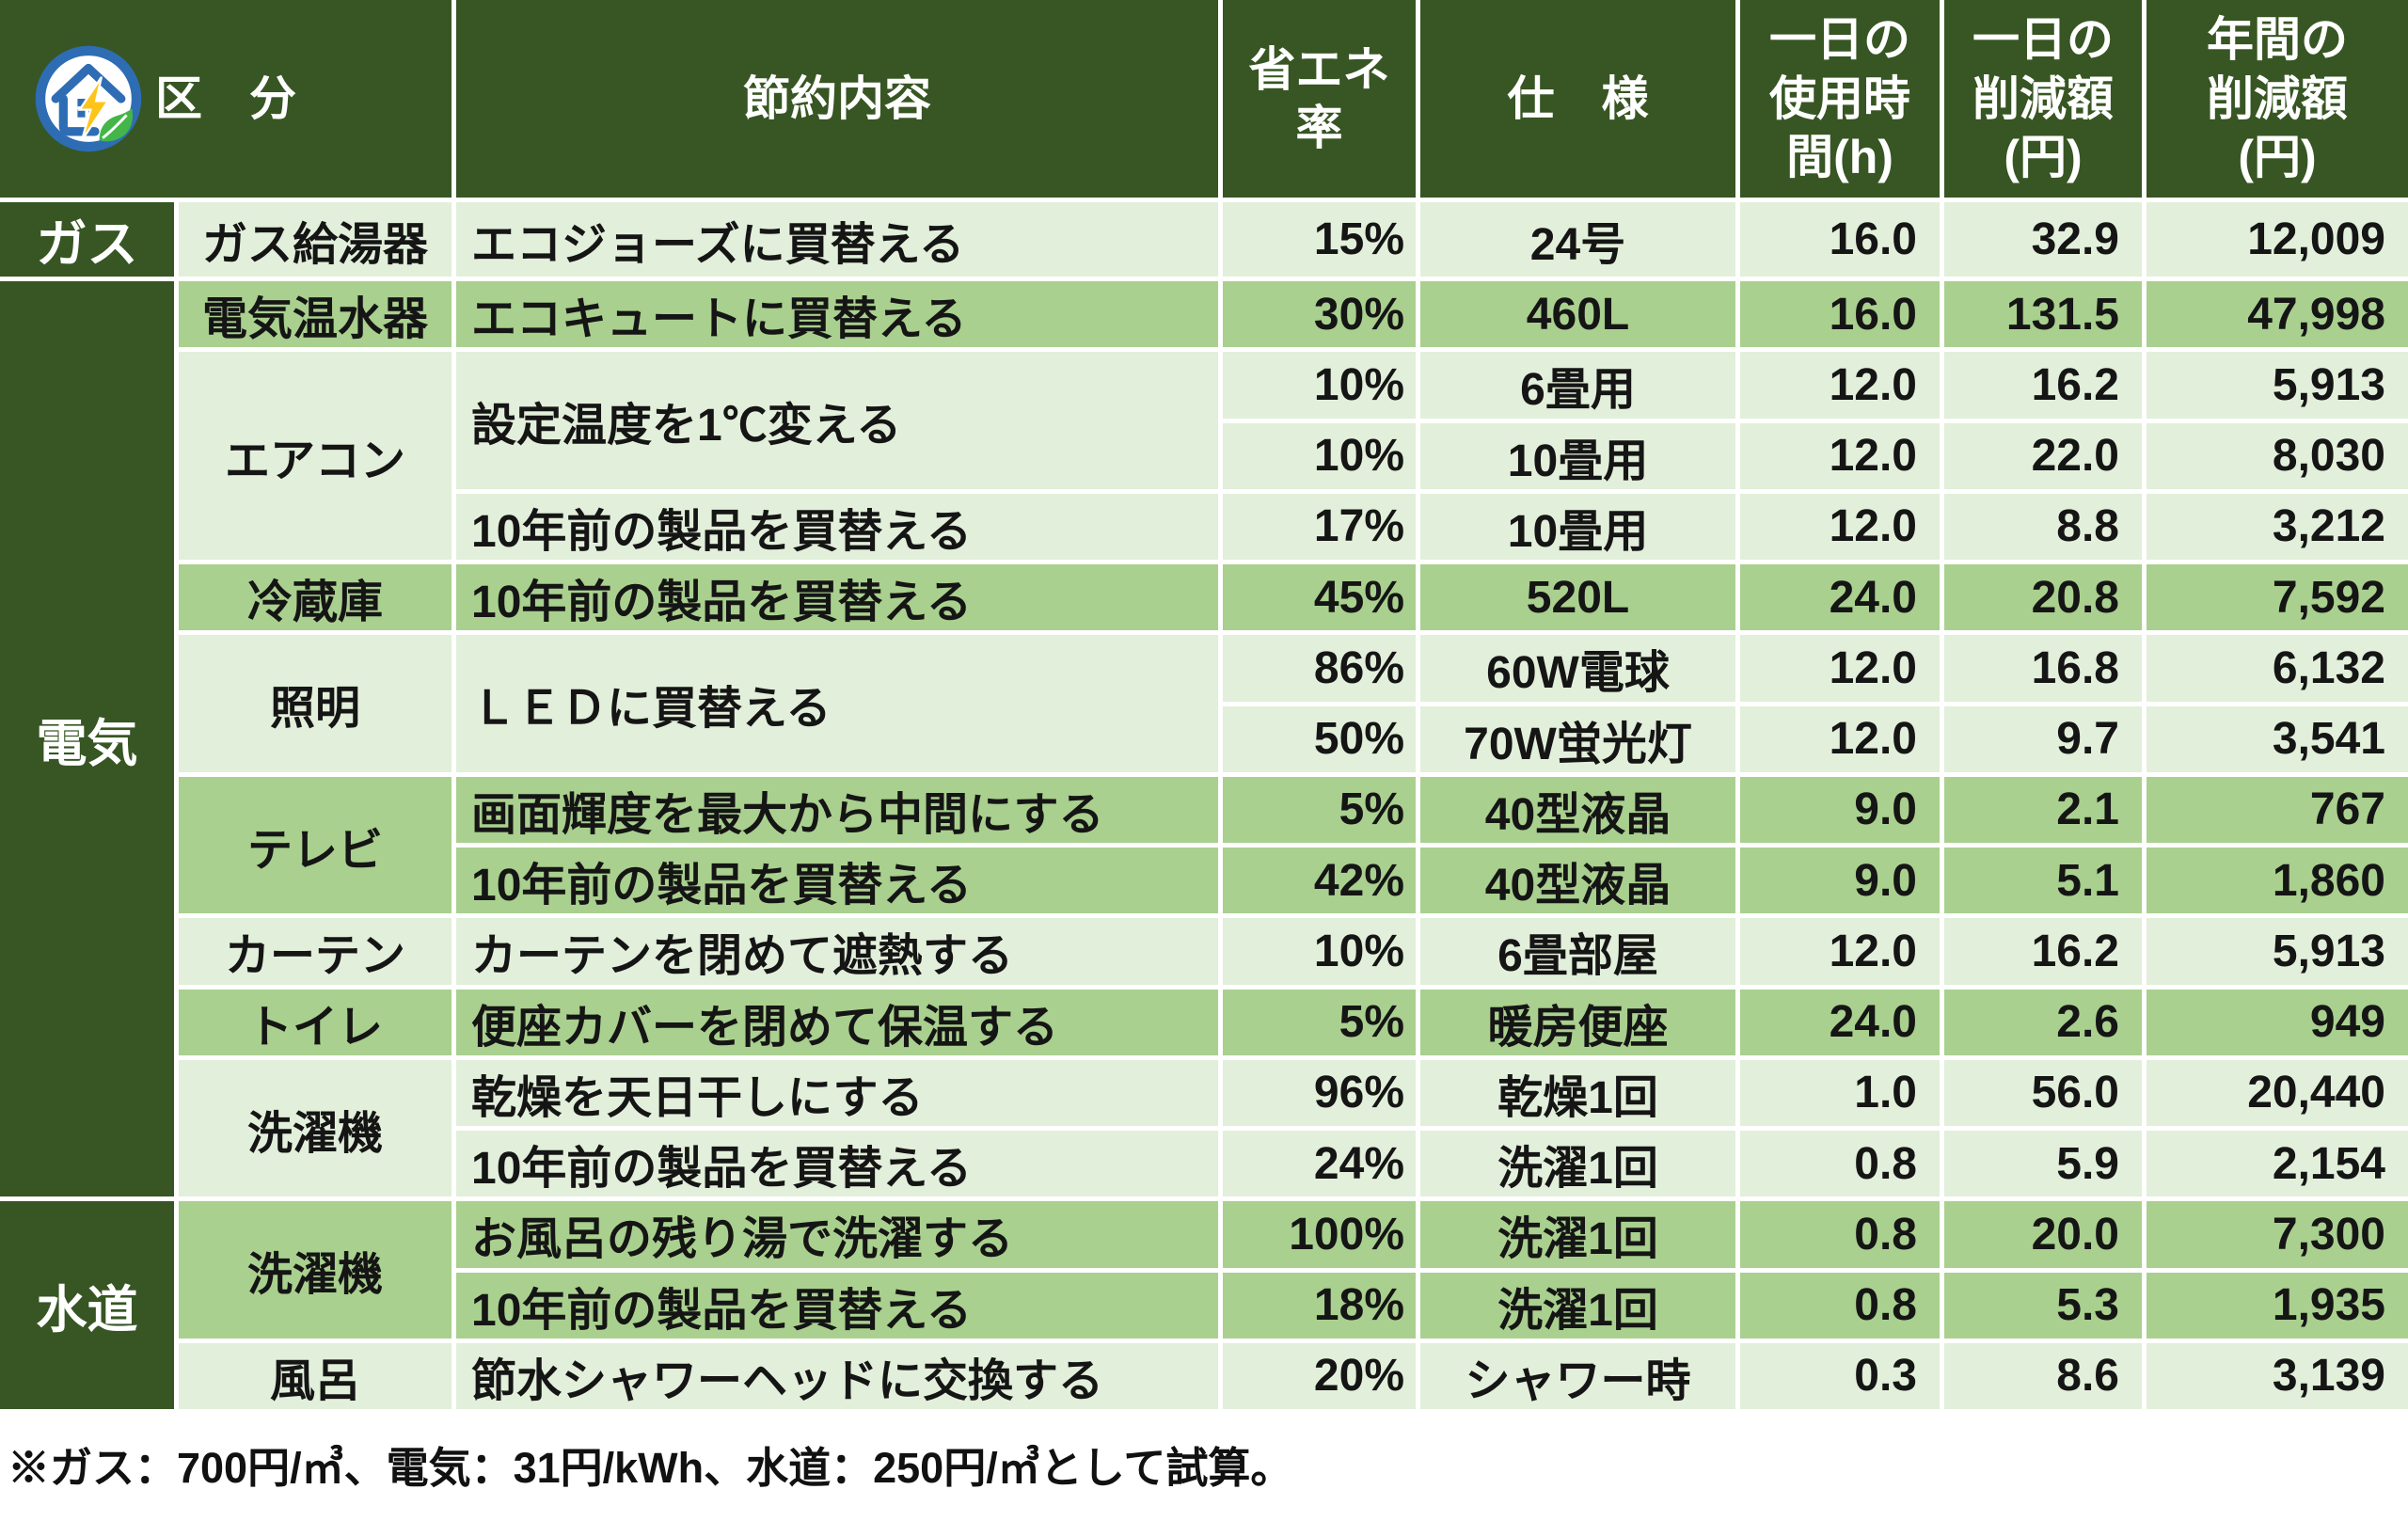  I want to click on cell-rate: 100%, so click(1319, 1234).